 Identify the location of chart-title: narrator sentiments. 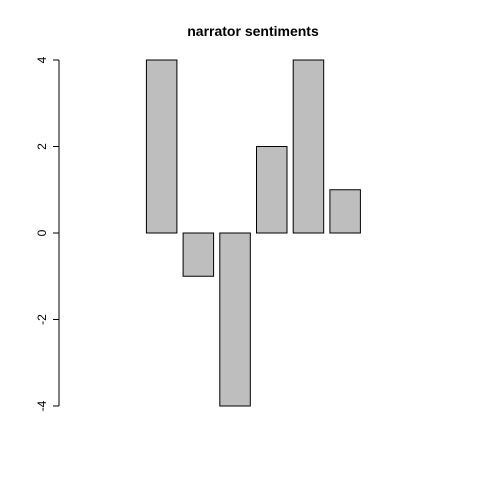
(253, 31).